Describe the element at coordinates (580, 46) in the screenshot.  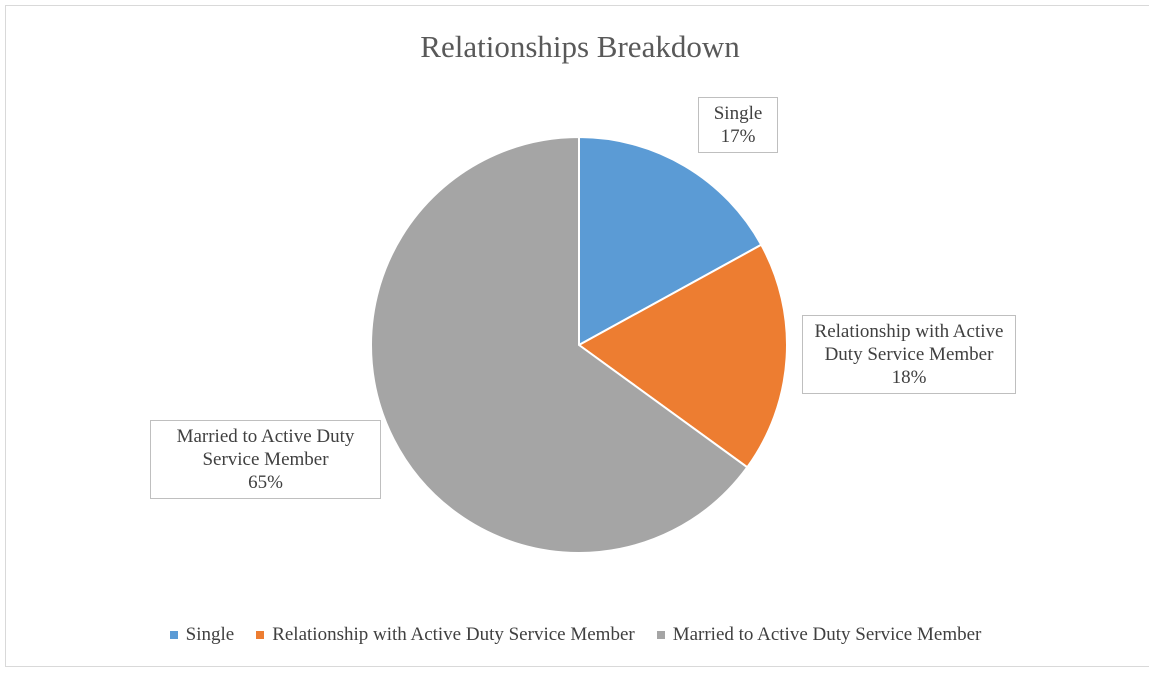
I see `chart-title: Relationships Breakdown` at that location.